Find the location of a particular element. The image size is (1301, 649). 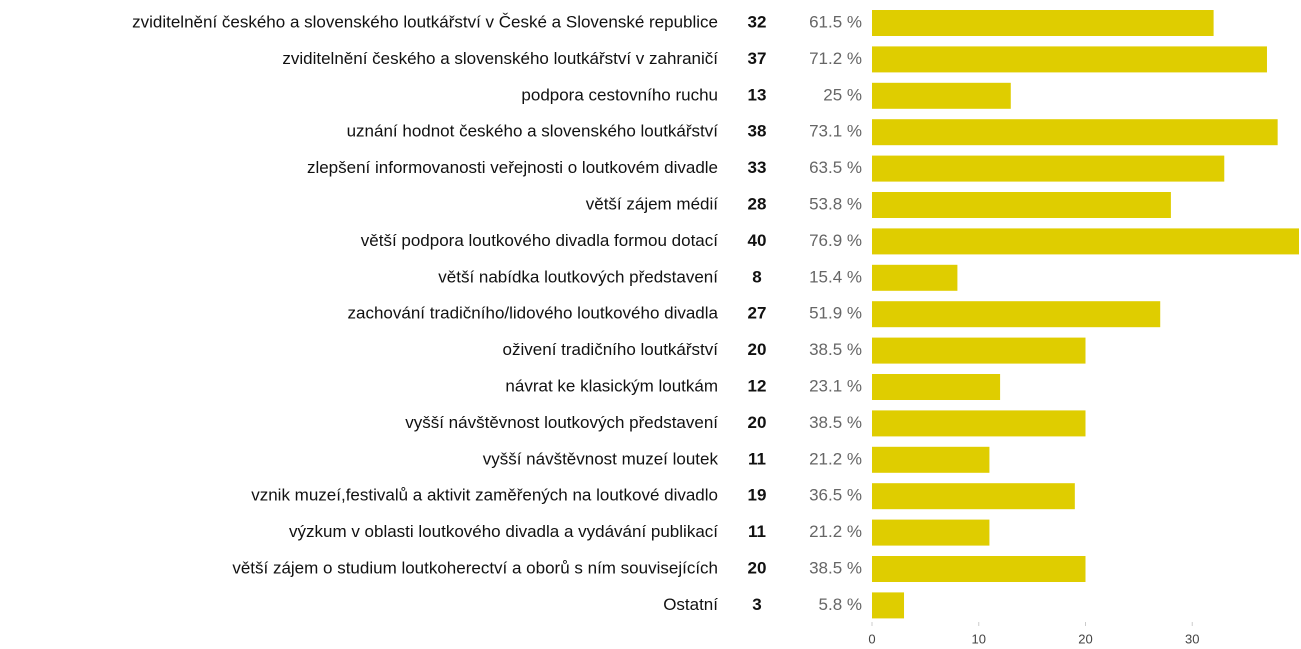

count-label: 8 is located at coordinates (756, 276).